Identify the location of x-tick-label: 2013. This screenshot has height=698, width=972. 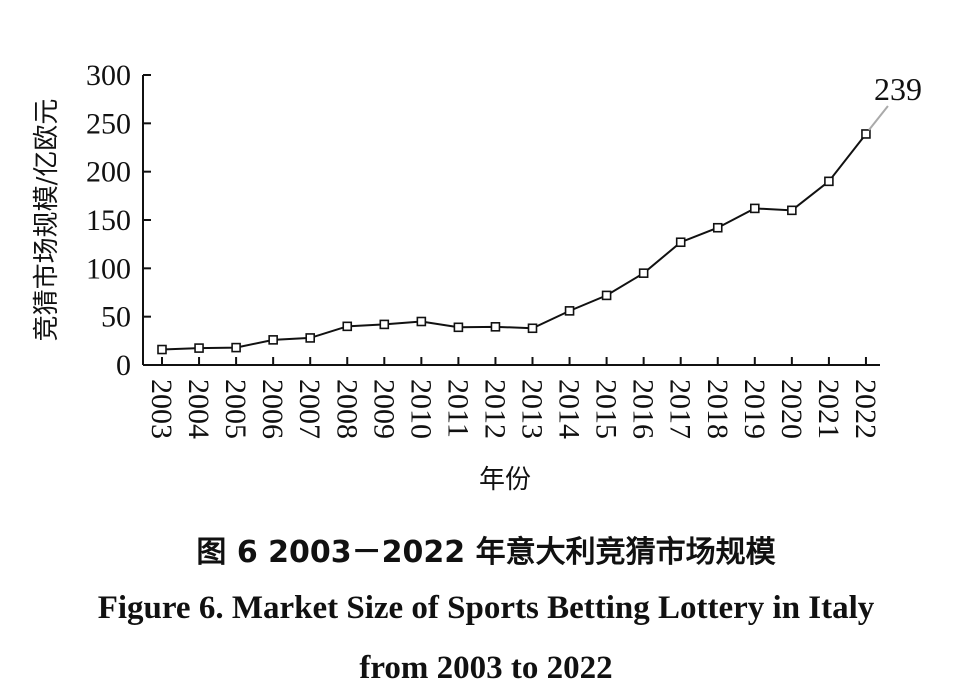
(532, 409).